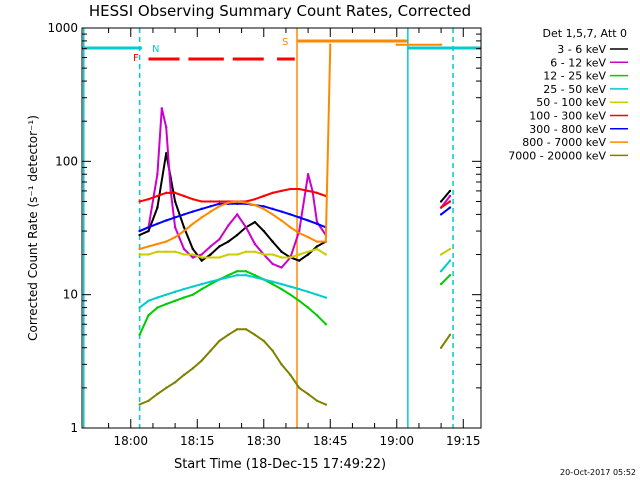 This screenshot has width=640, height=480. What do you see at coordinates (578, 62) in the screenshot?
I see `legend-label: 6 - 12 keV` at bounding box center [578, 62].